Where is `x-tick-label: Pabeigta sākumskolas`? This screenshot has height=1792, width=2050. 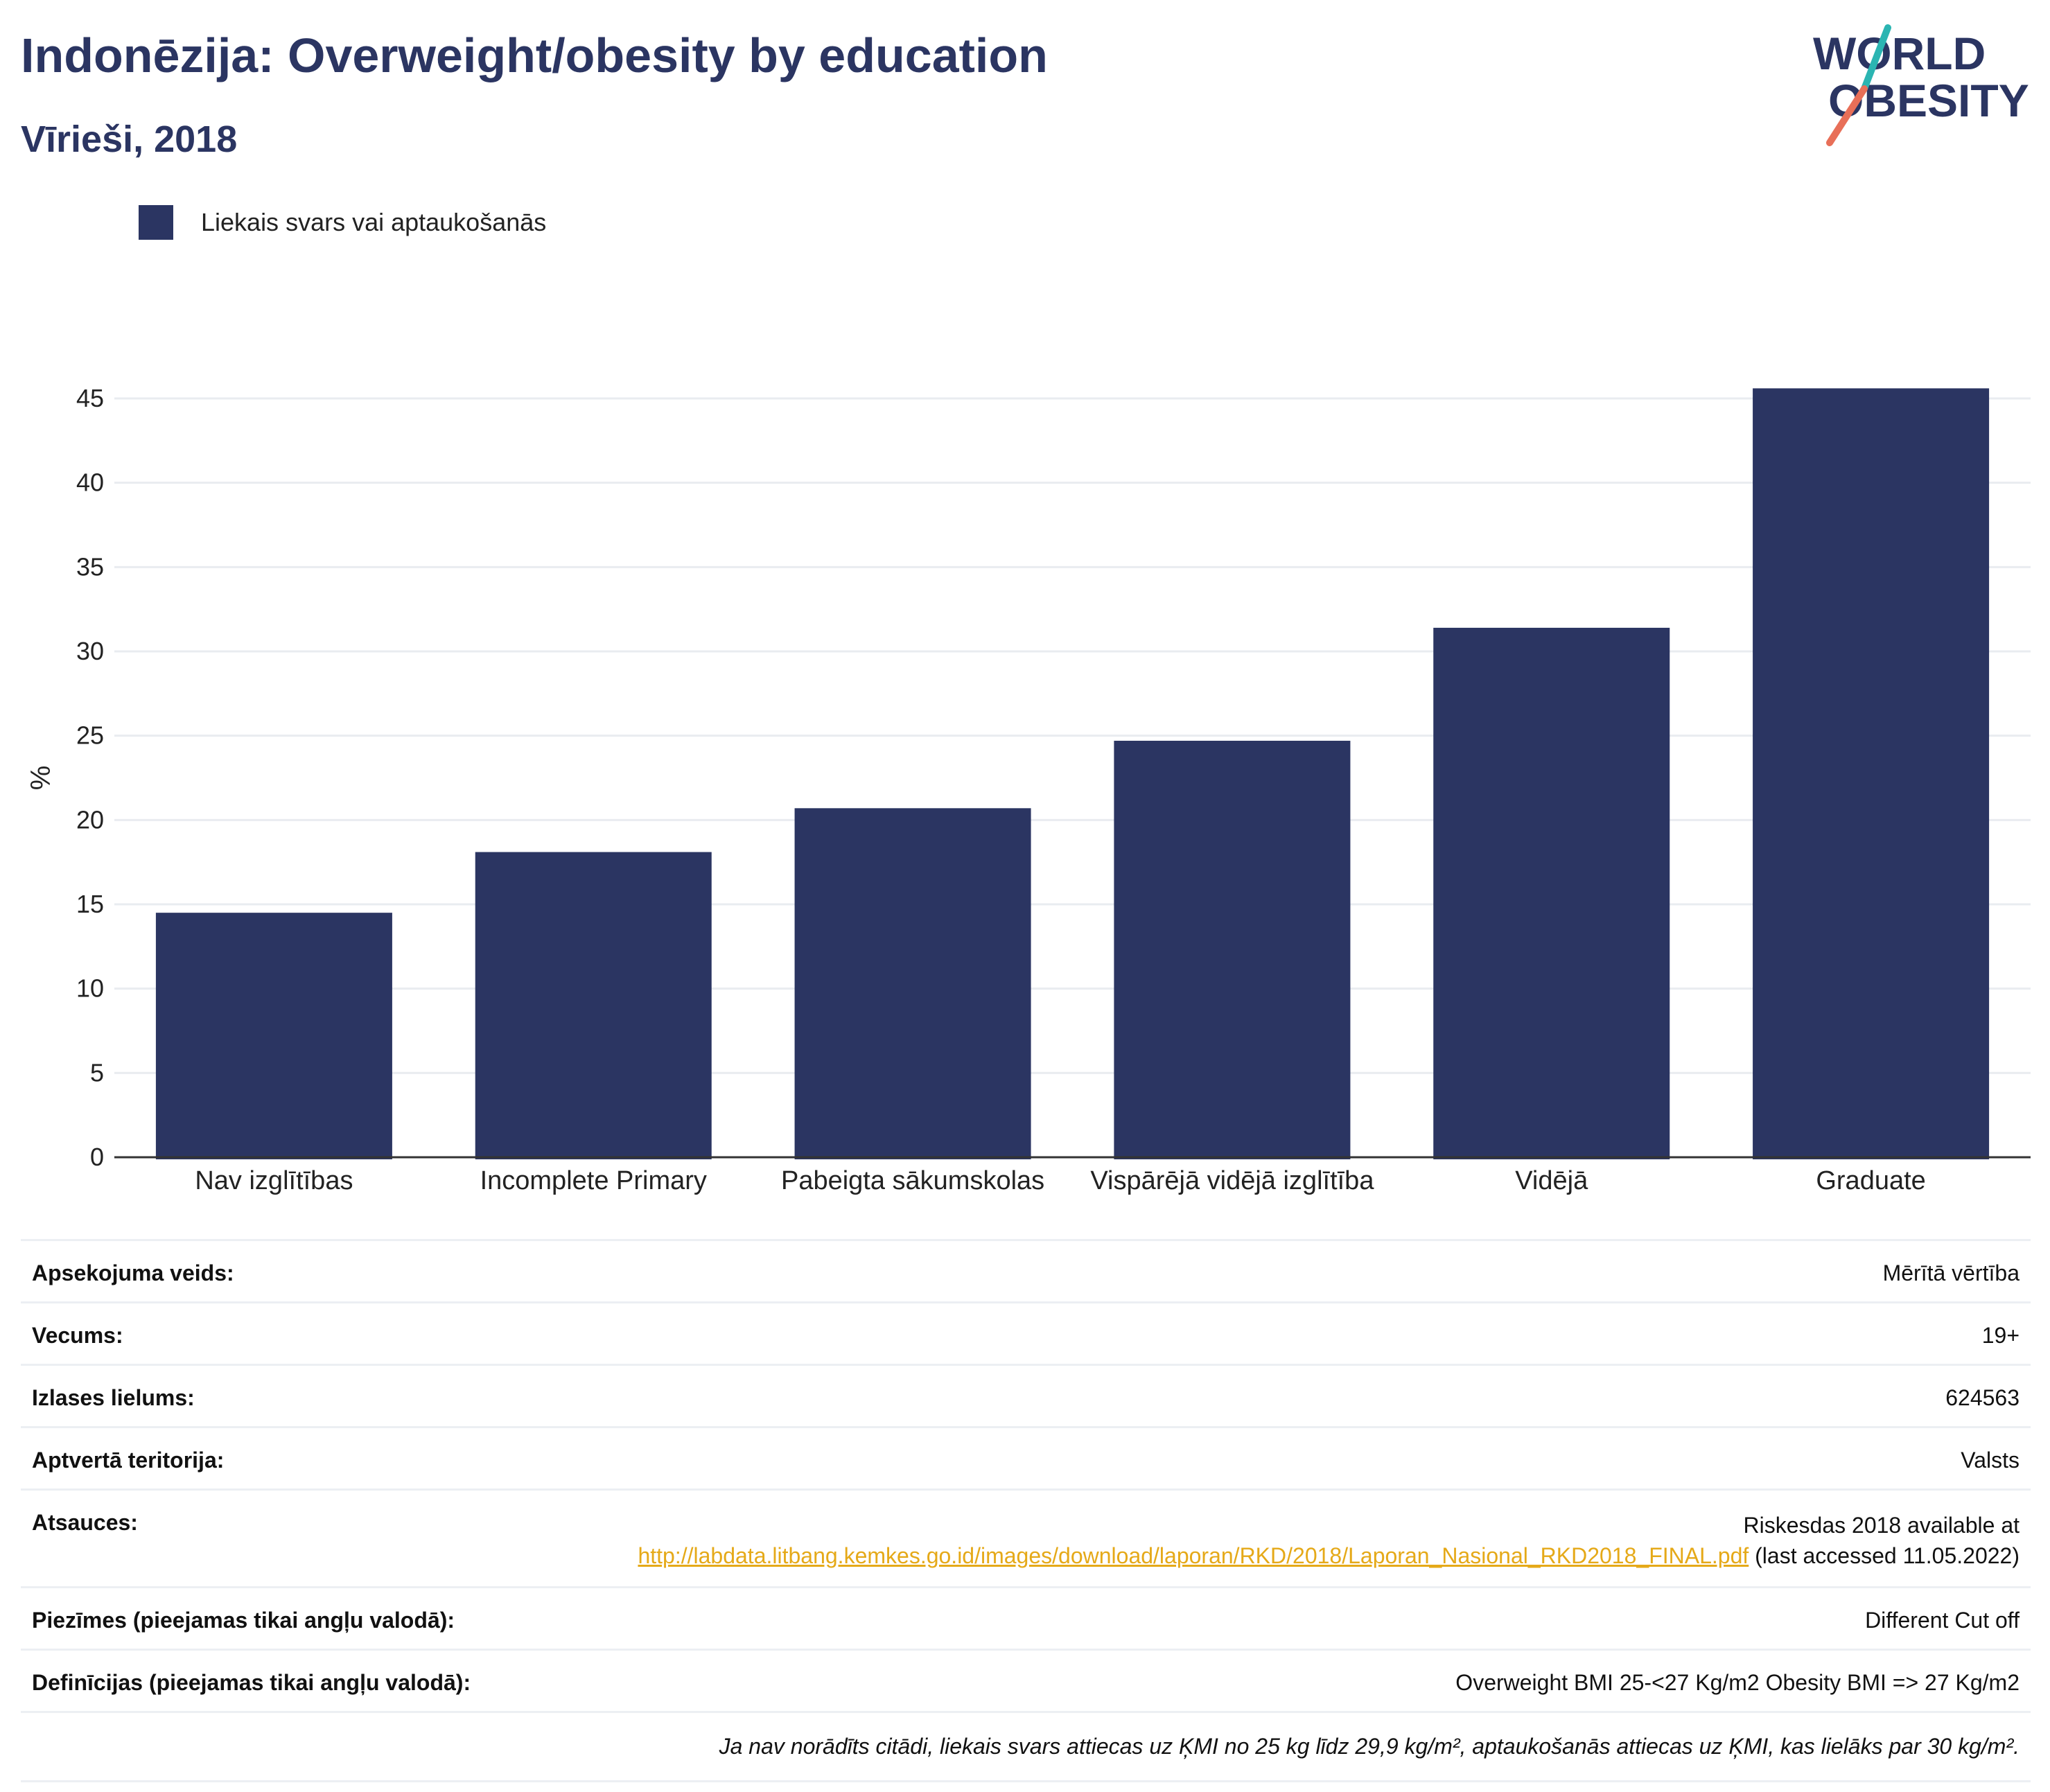 x-tick-label: Pabeigta sākumskolas is located at coordinates (912, 1180).